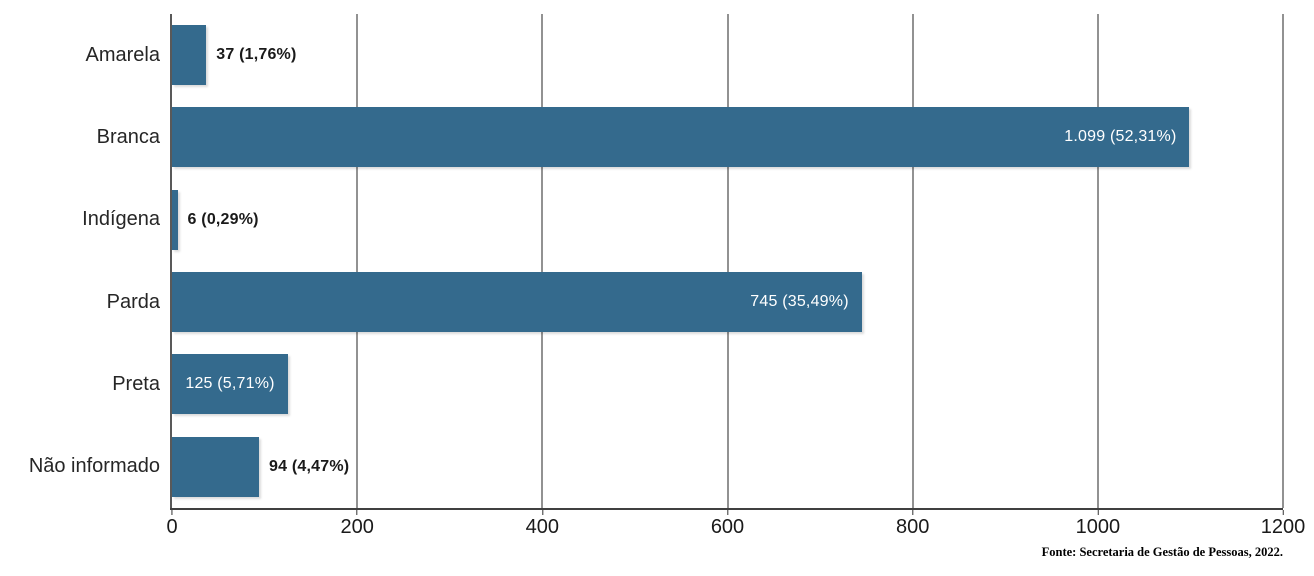 The width and height of the screenshot is (1314, 576). Describe the element at coordinates (256, 55) in the screenshot. I see `bar-value-label: 37 (1,76%)` at that location.